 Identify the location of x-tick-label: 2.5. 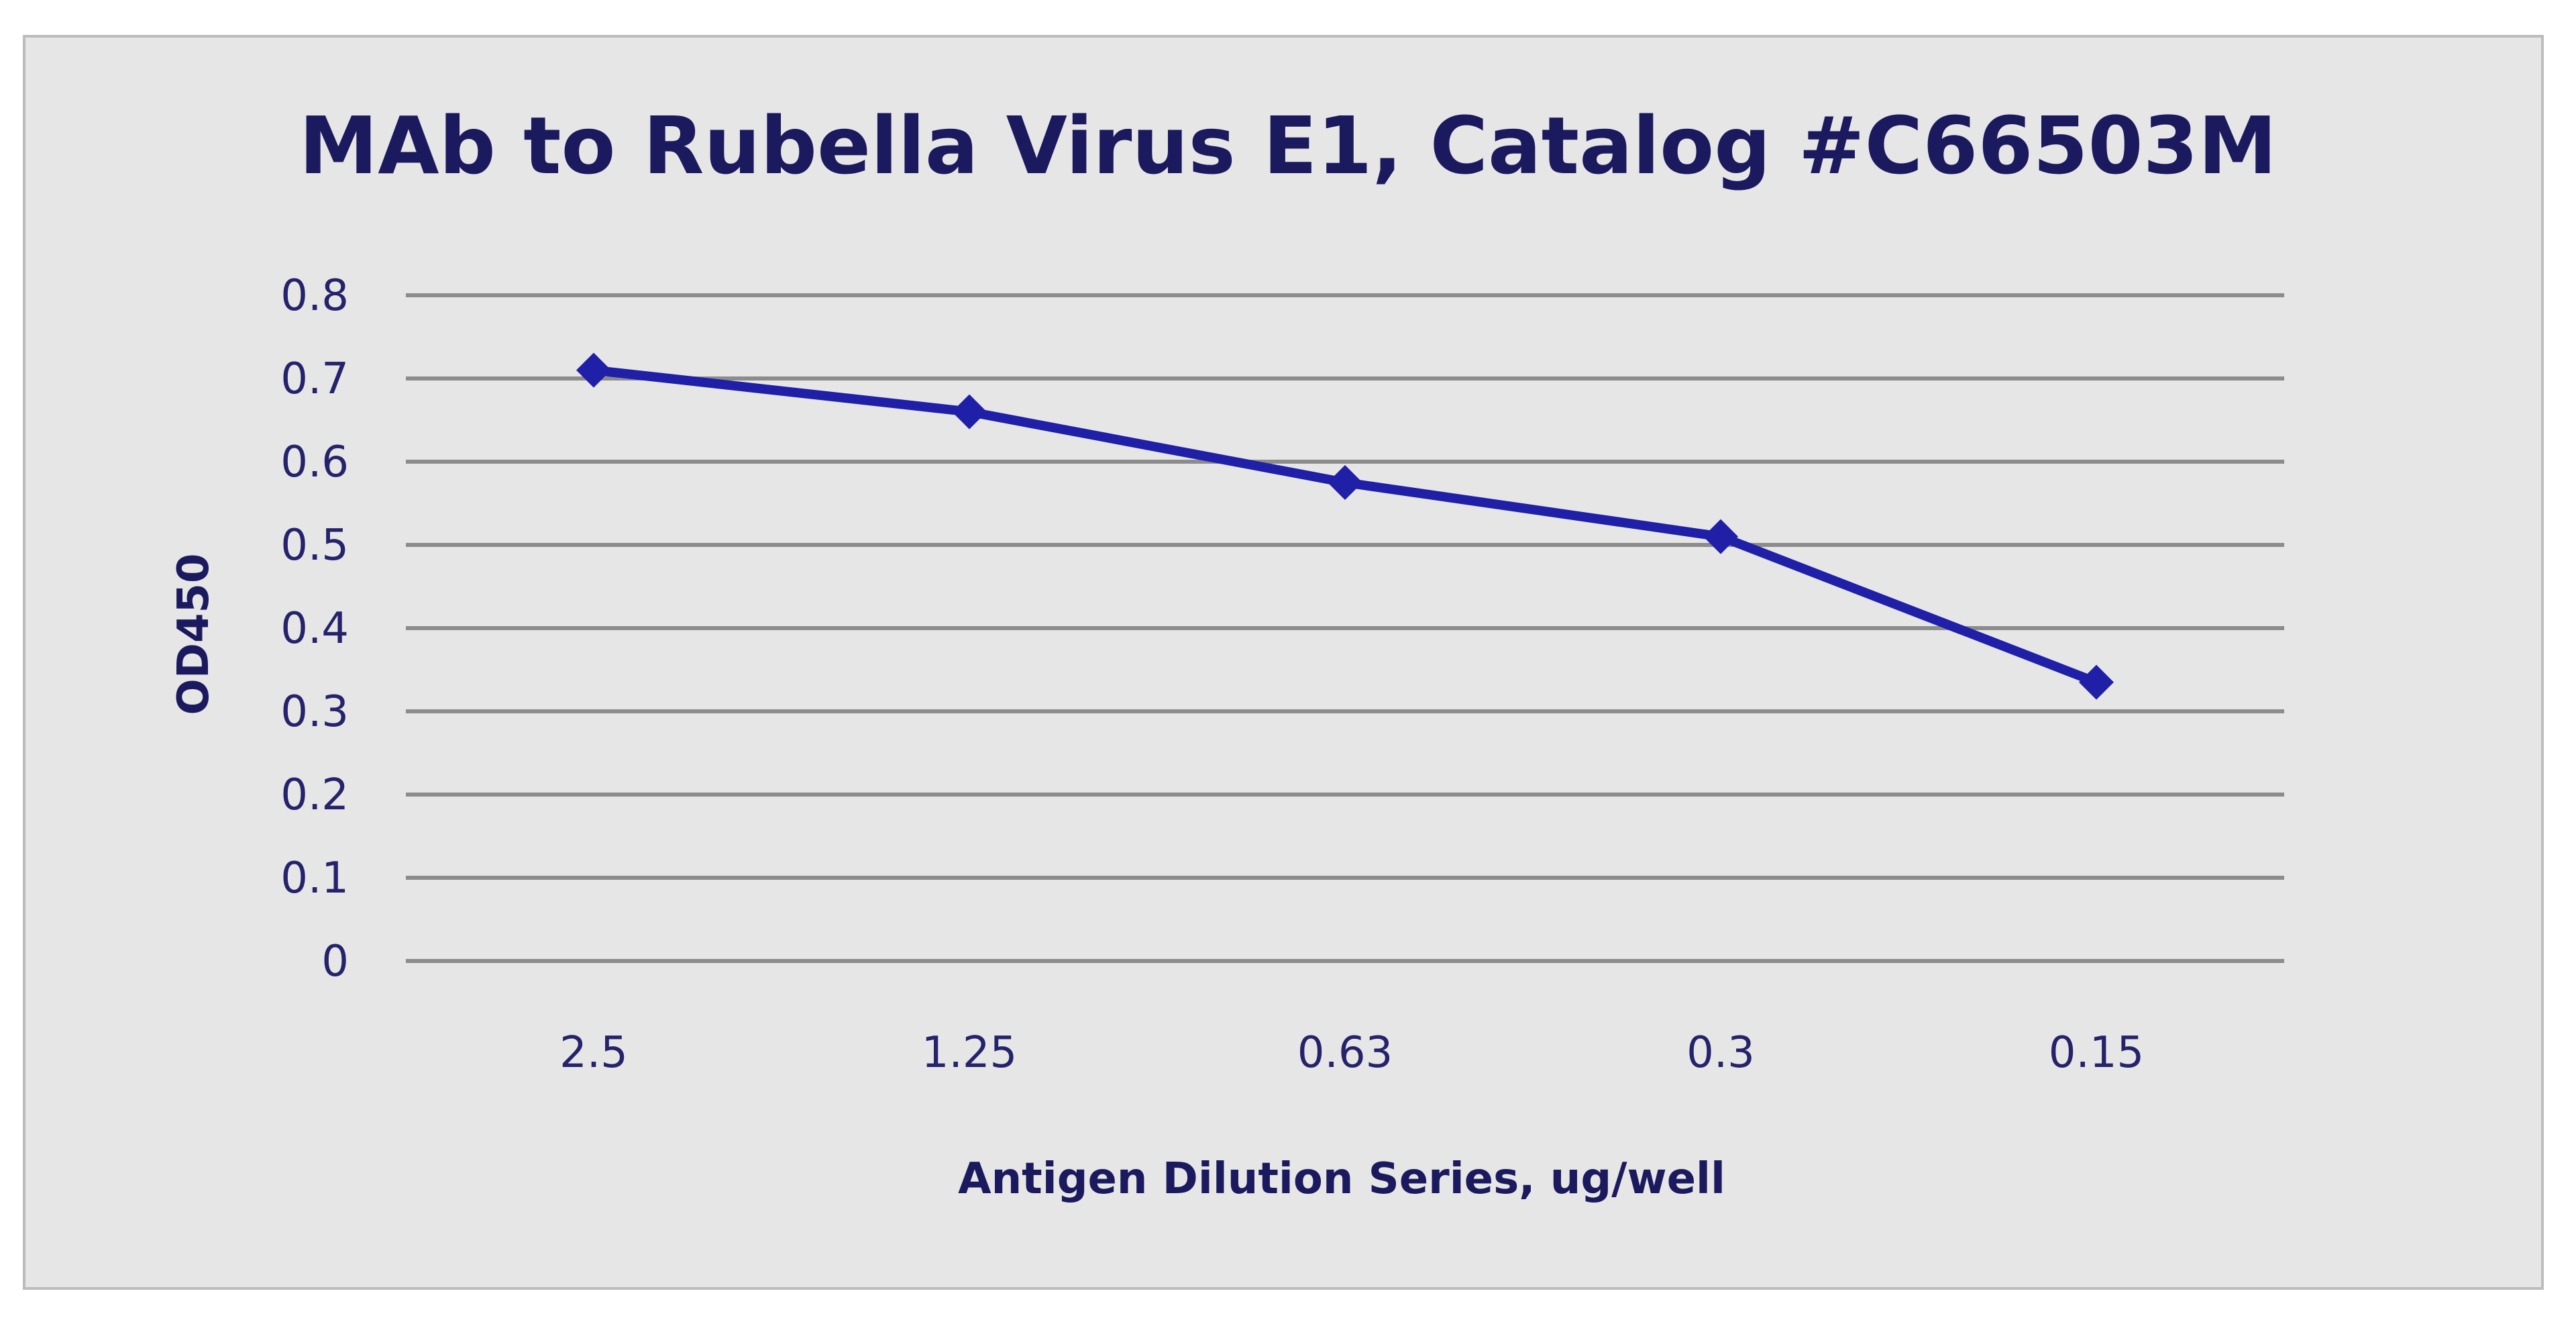
(593, 1053).